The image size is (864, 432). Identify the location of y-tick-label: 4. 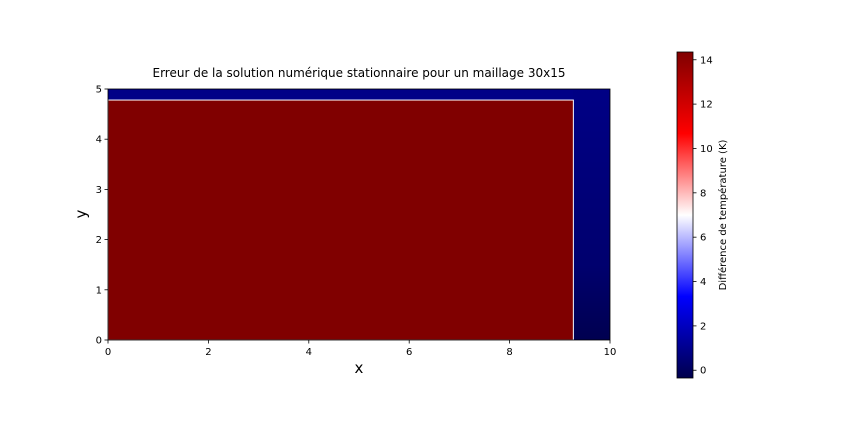
(99, 140).